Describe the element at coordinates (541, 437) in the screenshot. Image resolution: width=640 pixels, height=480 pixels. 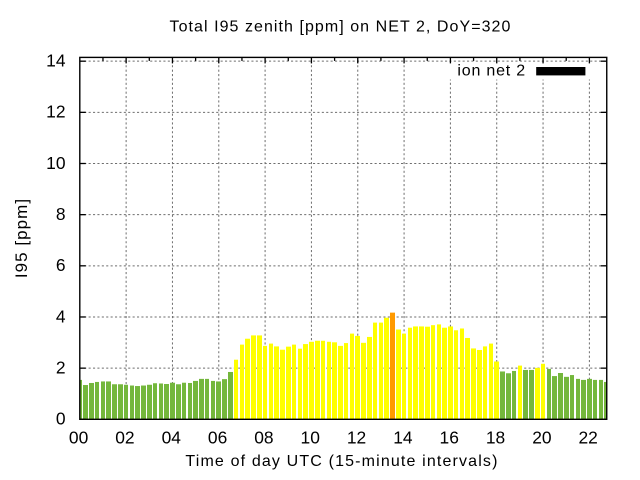
I see `svg-text: 20` at that location.